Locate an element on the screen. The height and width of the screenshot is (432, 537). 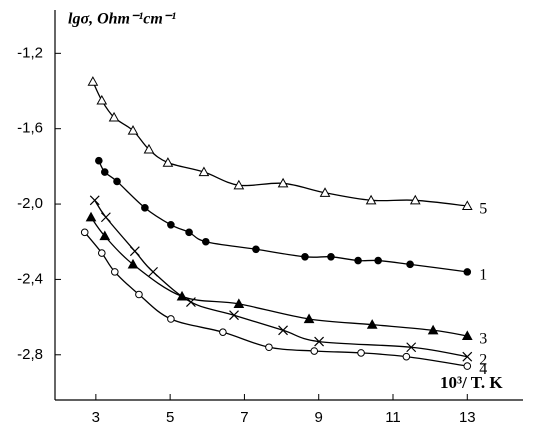
y-axis-title: lgσ, Ohm⁻¹cm⁻¹ is located at coordinates (122, 19).